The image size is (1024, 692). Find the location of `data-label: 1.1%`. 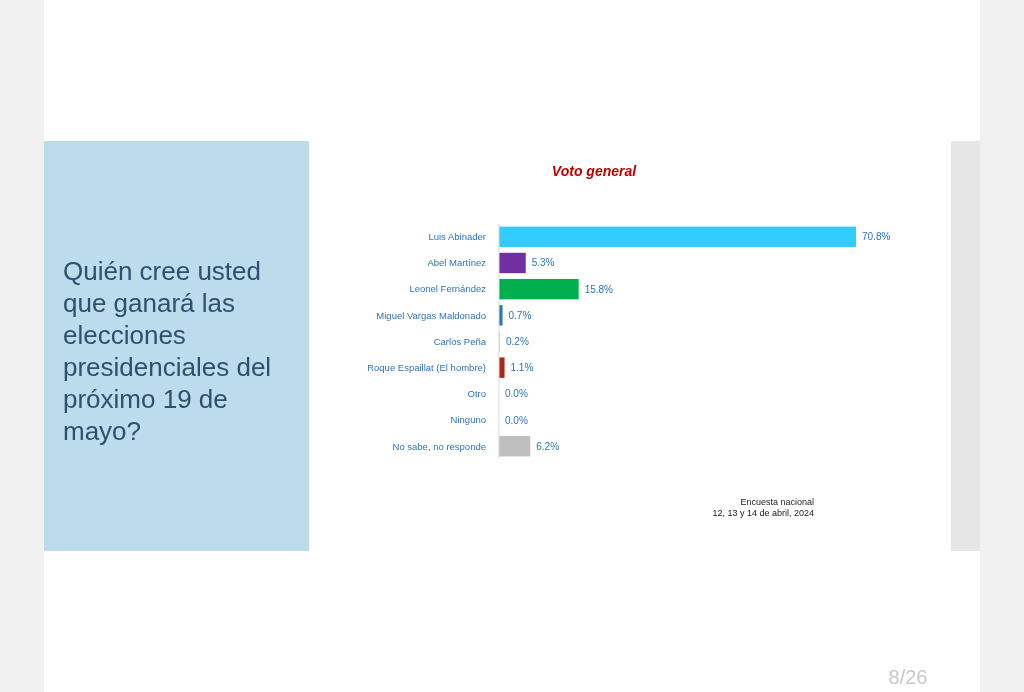

data-label: 1.1% is located at coordinates (522, 368).